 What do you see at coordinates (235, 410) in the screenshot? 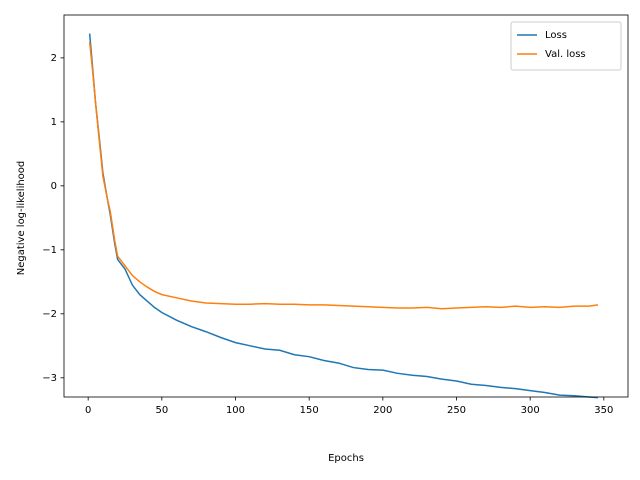
I see `x-tick-label: 100` at bounding box center [235, 410].